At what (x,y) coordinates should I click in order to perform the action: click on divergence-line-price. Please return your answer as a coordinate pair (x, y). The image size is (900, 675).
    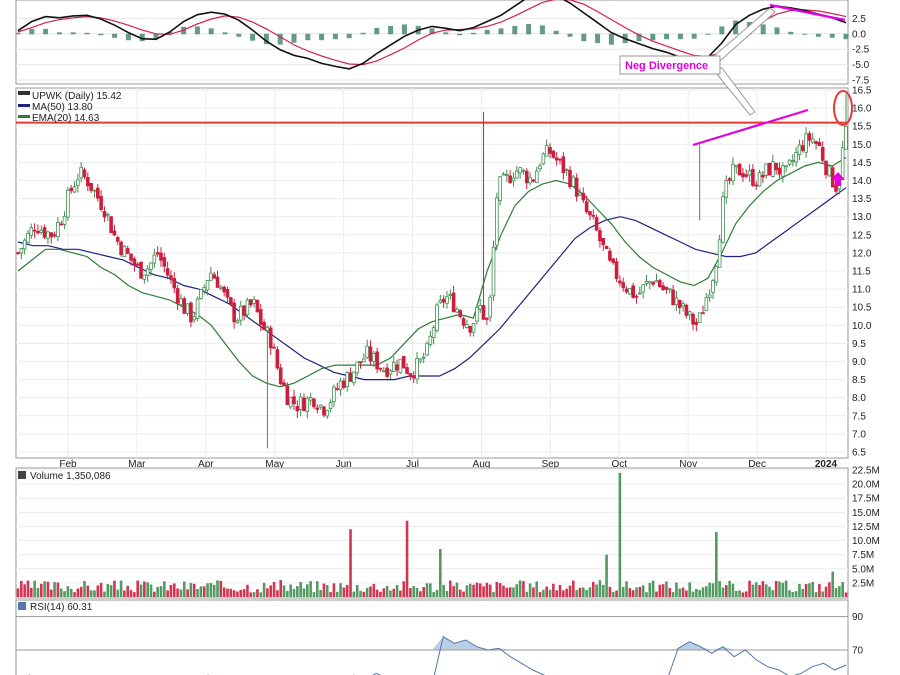
    Looking at the image, I should click on (750, 127).